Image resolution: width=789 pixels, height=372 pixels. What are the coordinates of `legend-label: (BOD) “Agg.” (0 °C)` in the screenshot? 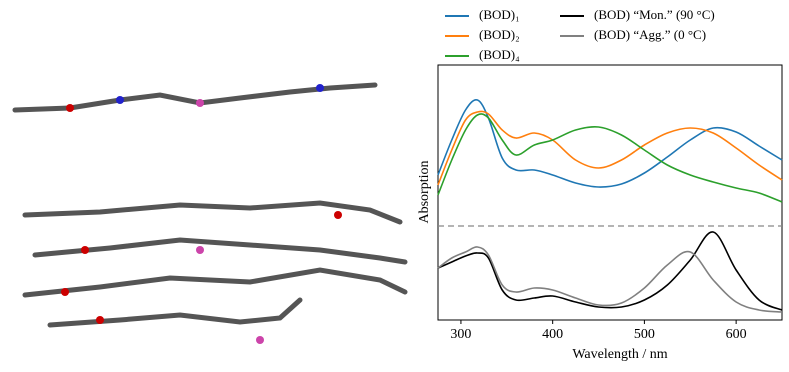 It's located at (650, 34).